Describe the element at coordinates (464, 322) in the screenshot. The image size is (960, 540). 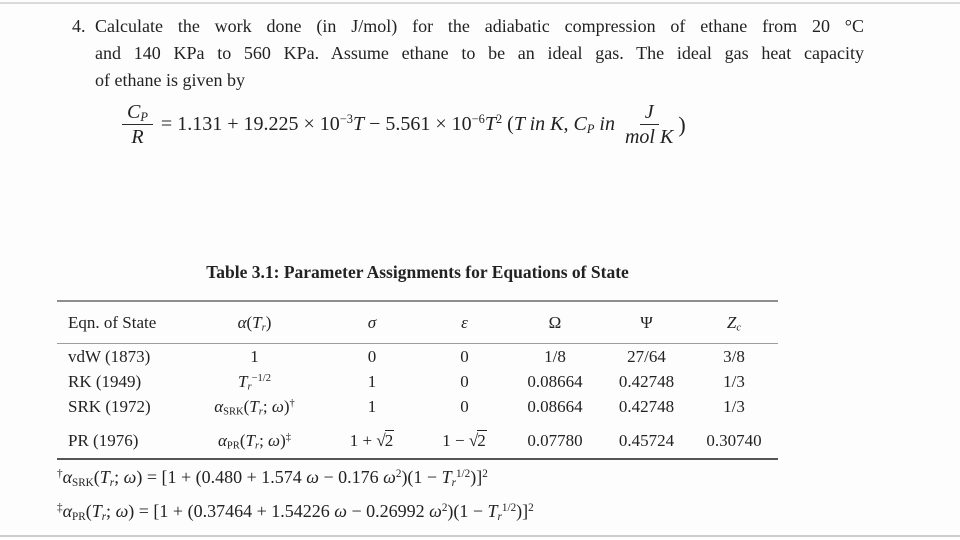
I see `column-header-epsilon: ε` at that location.